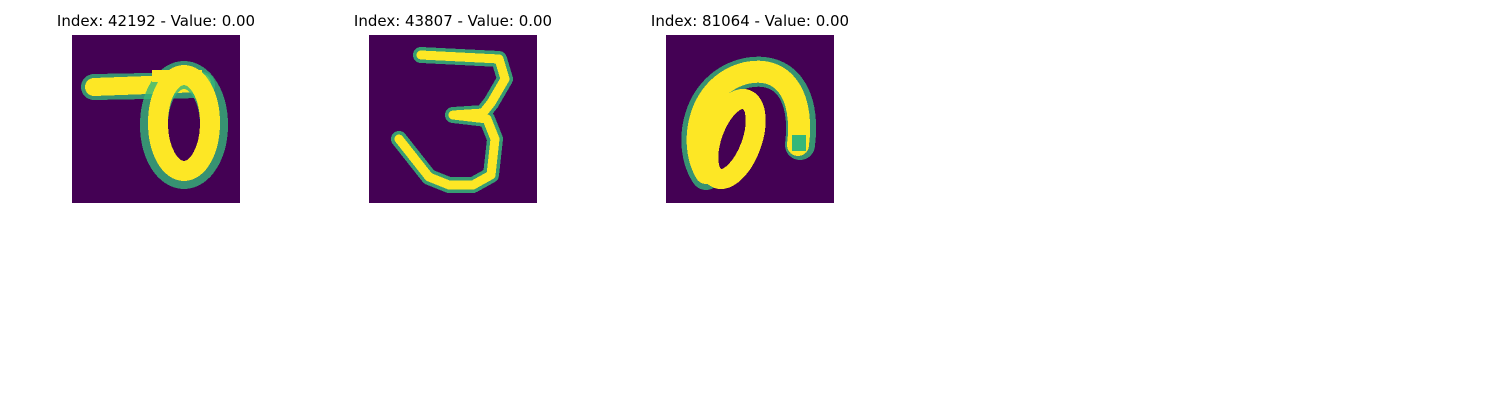  What do you see at coordinates (453, 21) in the screenshot?
I see `panel-title: Index: 43807 - Value: 0.00` at bounding box center [453, 21].